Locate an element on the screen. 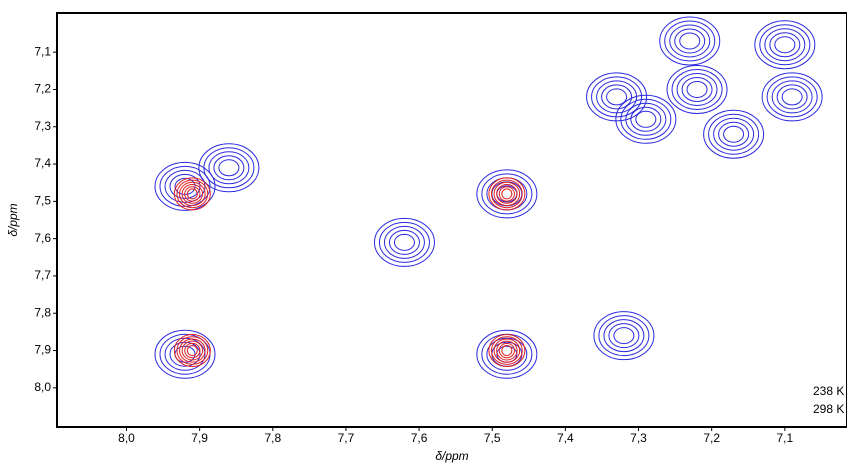 The width and height of the screenshot is (847, 464). y-axis-label: δ/ppm is located at coordinates (13, 219).